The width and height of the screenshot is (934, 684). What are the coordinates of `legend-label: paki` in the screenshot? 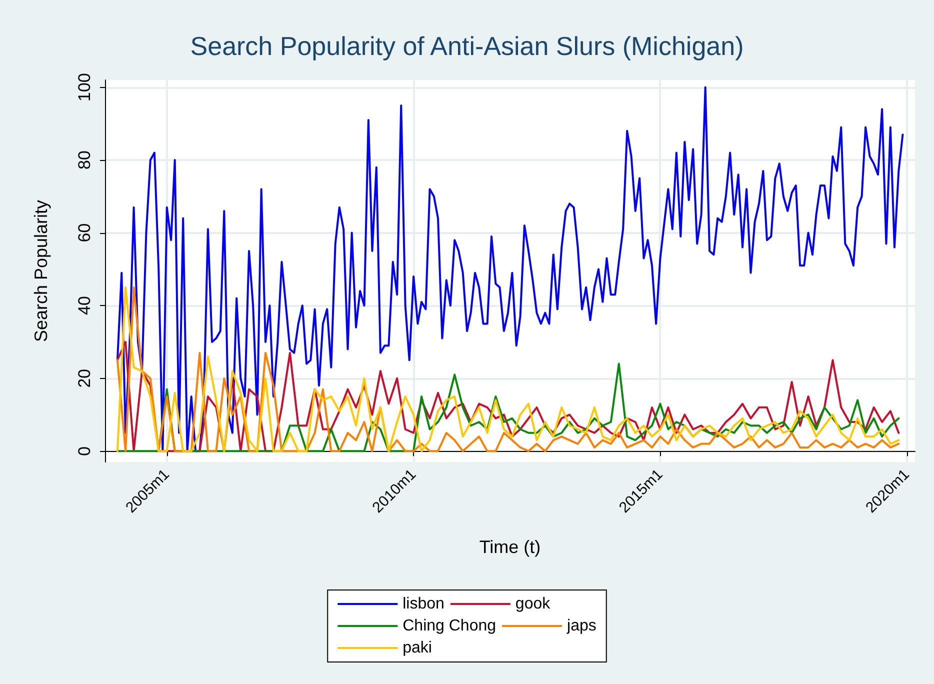 It's located at (417, 648).